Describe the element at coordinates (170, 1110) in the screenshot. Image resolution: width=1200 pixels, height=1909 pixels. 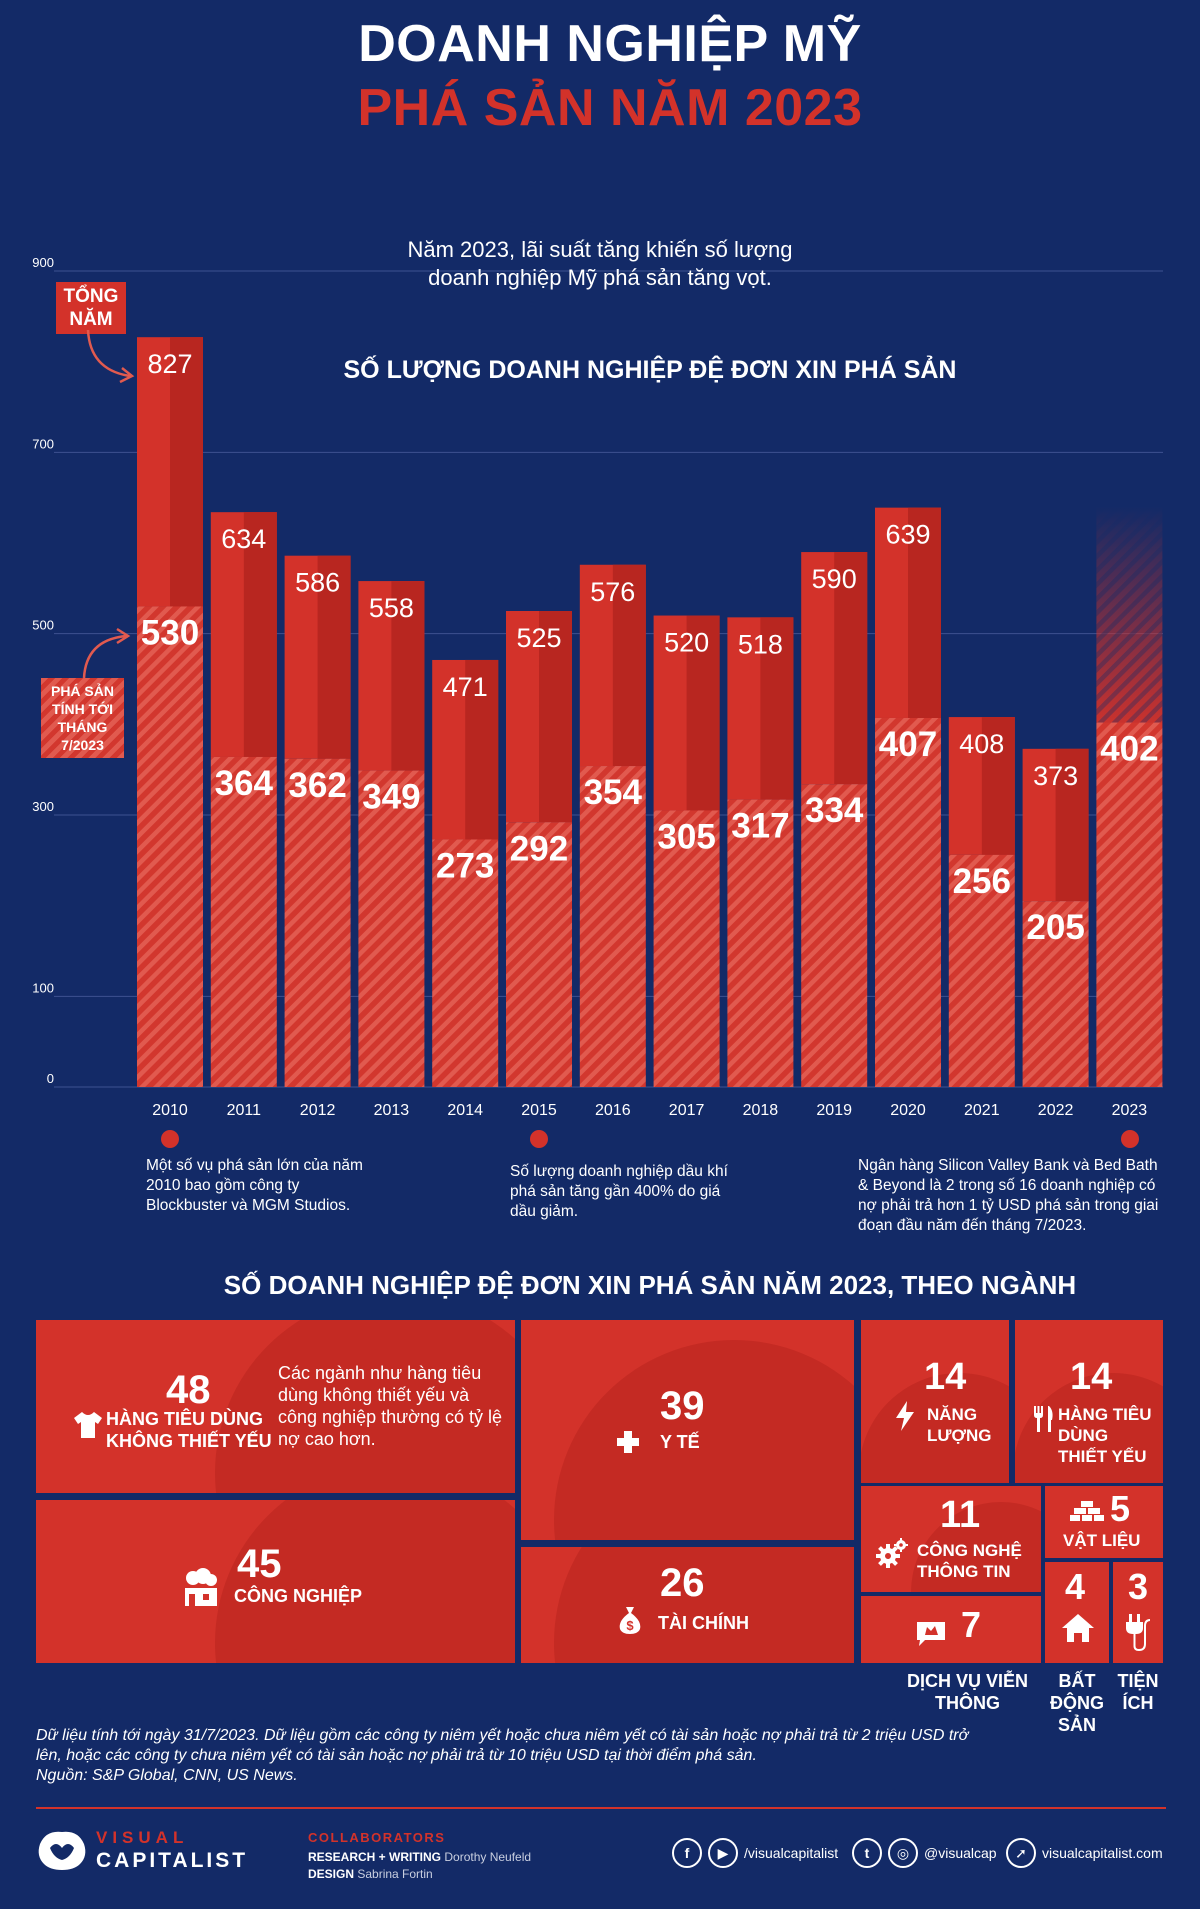
I see `x-tick-label-2010: 2010` at that location.